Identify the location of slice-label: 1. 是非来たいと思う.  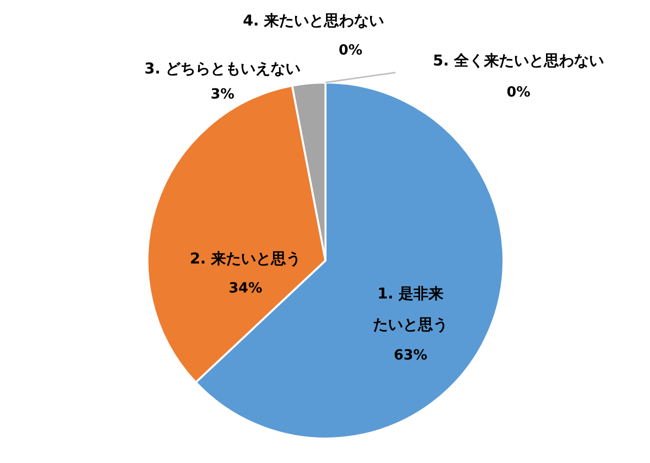
(410, 309).